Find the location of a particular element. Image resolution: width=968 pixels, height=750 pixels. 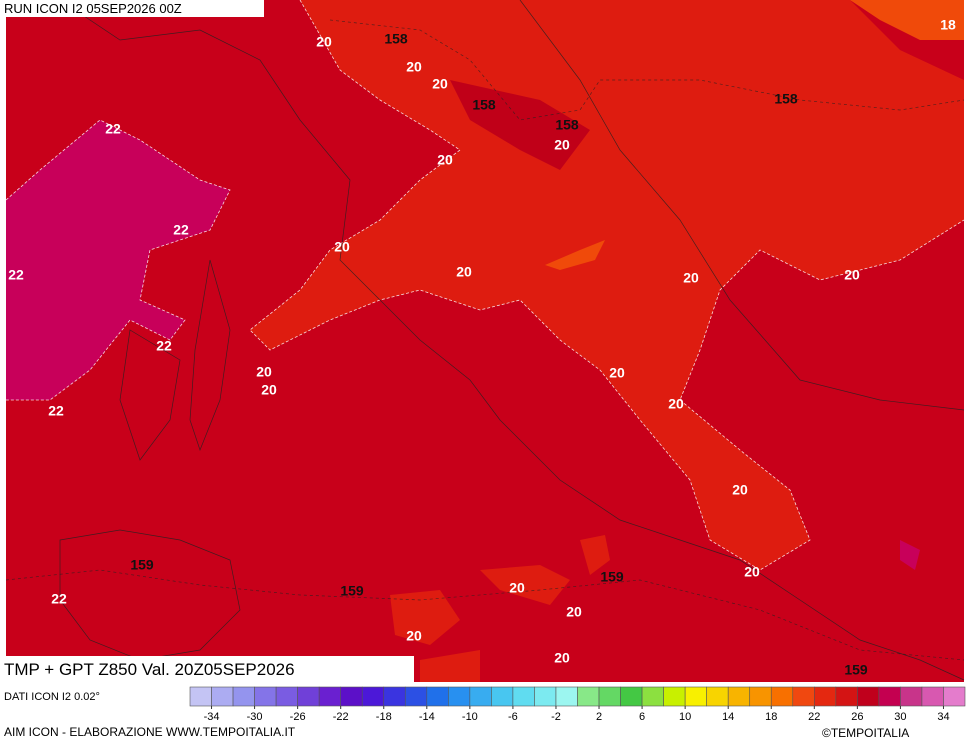

hot-region is located at coordinates (118, 260).